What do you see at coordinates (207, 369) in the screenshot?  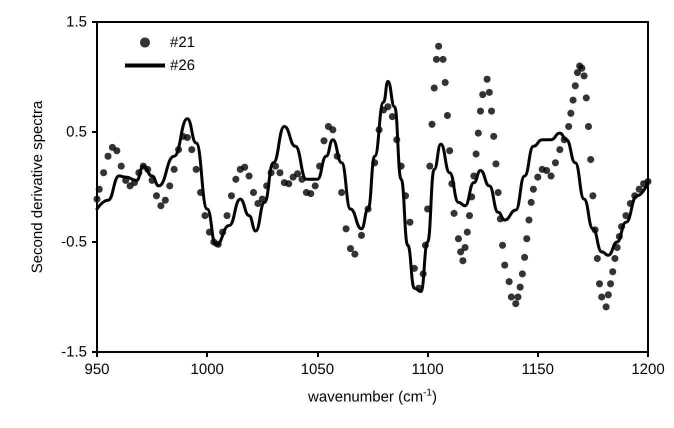 I see `x-tick-label: 1000` at bounding box center [207, 369].